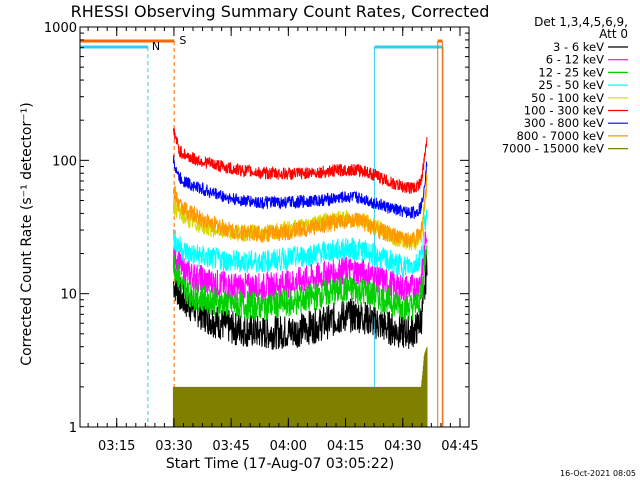 This screenshot has width=640, height=480. I want to click on series-line-800-7000-, so click(300, 210).